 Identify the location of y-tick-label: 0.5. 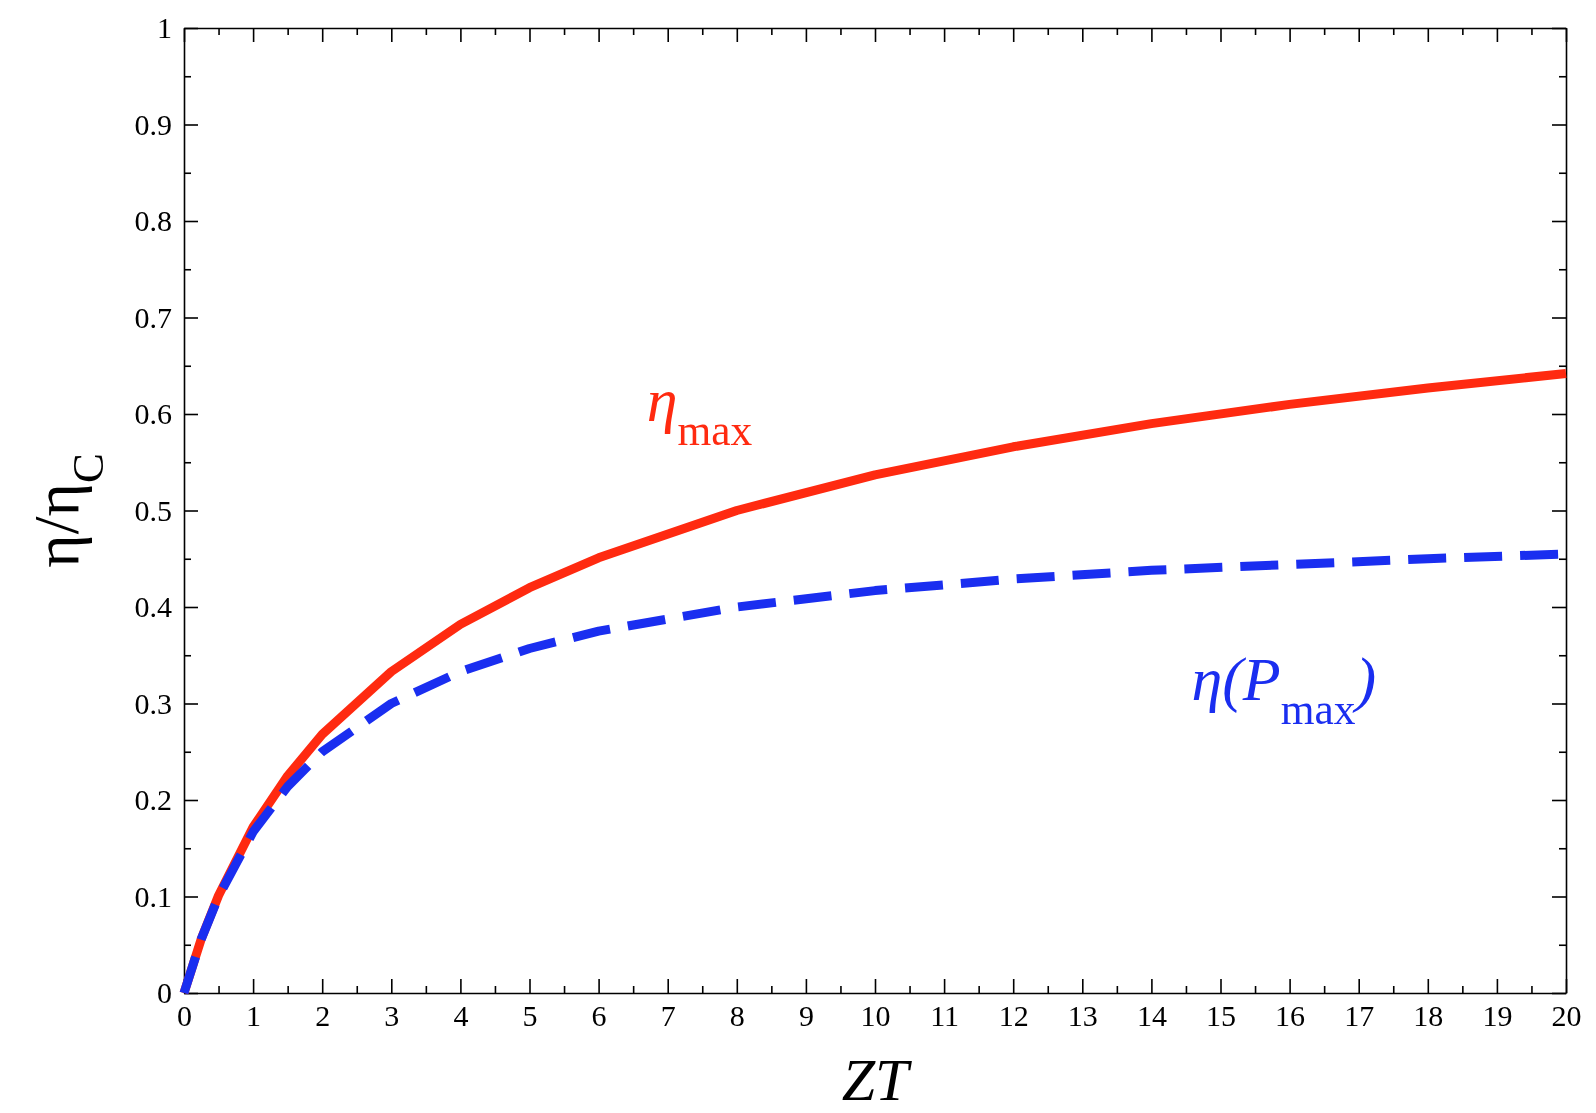
(153, 510).